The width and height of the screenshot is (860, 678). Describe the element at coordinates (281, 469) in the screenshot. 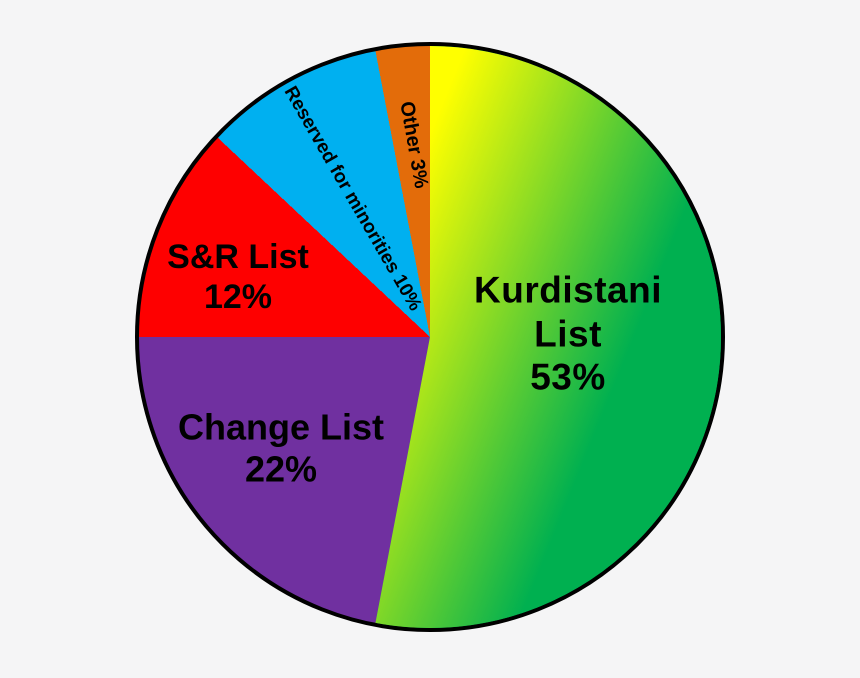

I see `label-line: 22%` at that location.